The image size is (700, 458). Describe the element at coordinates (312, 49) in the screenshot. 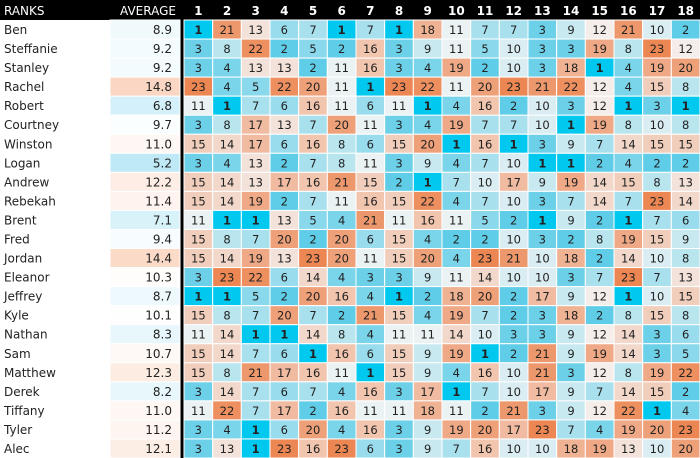

I see `rank-value: 5` at that location.